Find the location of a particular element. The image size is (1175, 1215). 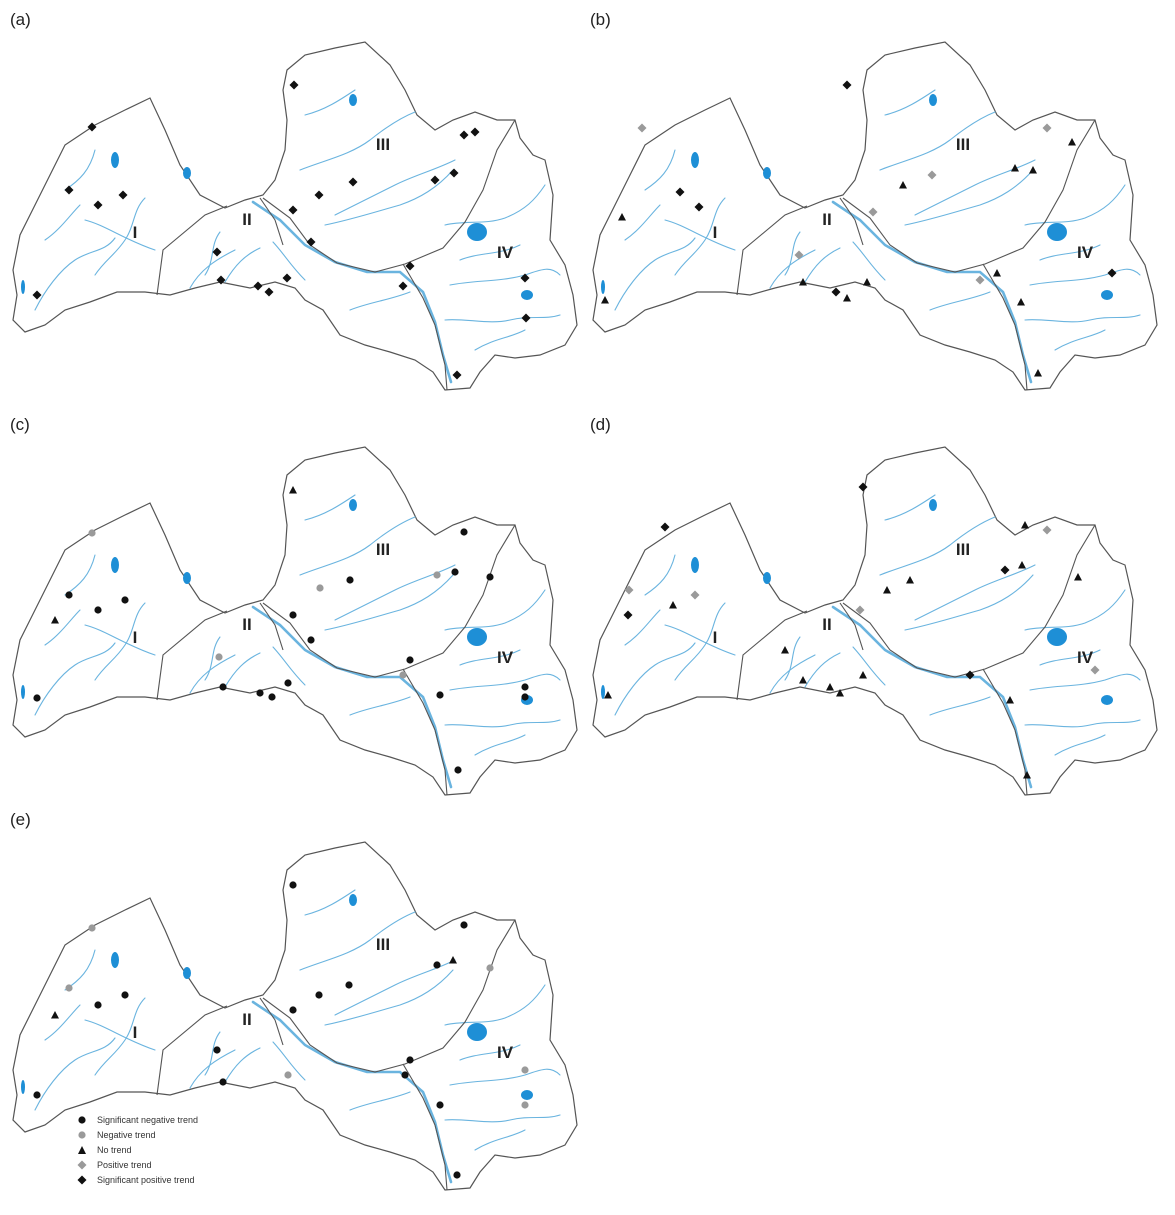

panel-label: (e) is located at coordinates (20, 819).